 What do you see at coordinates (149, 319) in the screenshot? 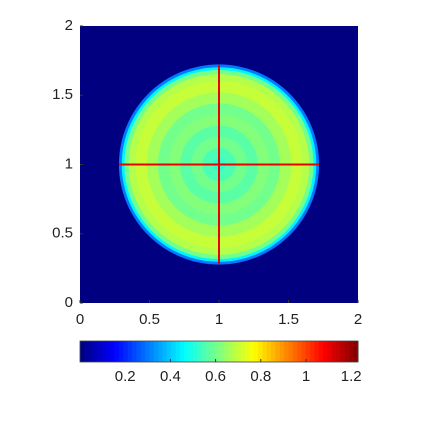
I see `x-tick-label: 0.5` at bounding box center [149, 319].